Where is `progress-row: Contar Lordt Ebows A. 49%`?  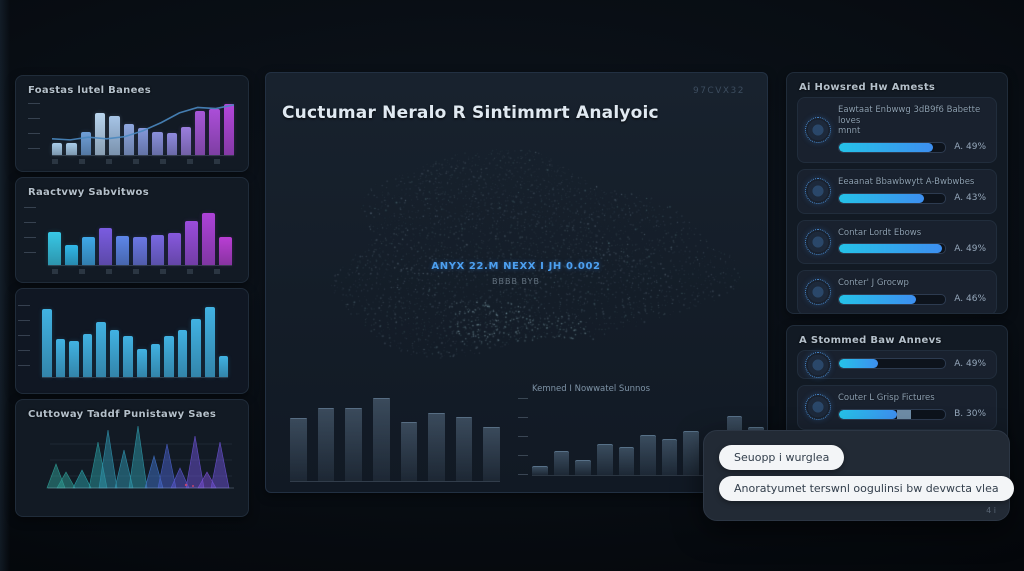 progress-row: Contar Lordt Ebows A. 49% is located at coordinates (897, 242).